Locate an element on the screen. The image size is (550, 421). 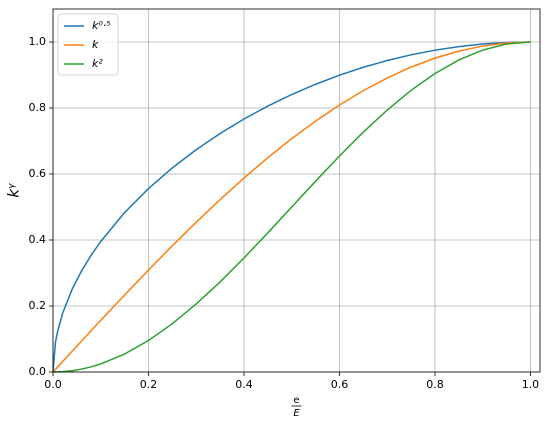
legend-label: k² is located at coordinates (97, 63).